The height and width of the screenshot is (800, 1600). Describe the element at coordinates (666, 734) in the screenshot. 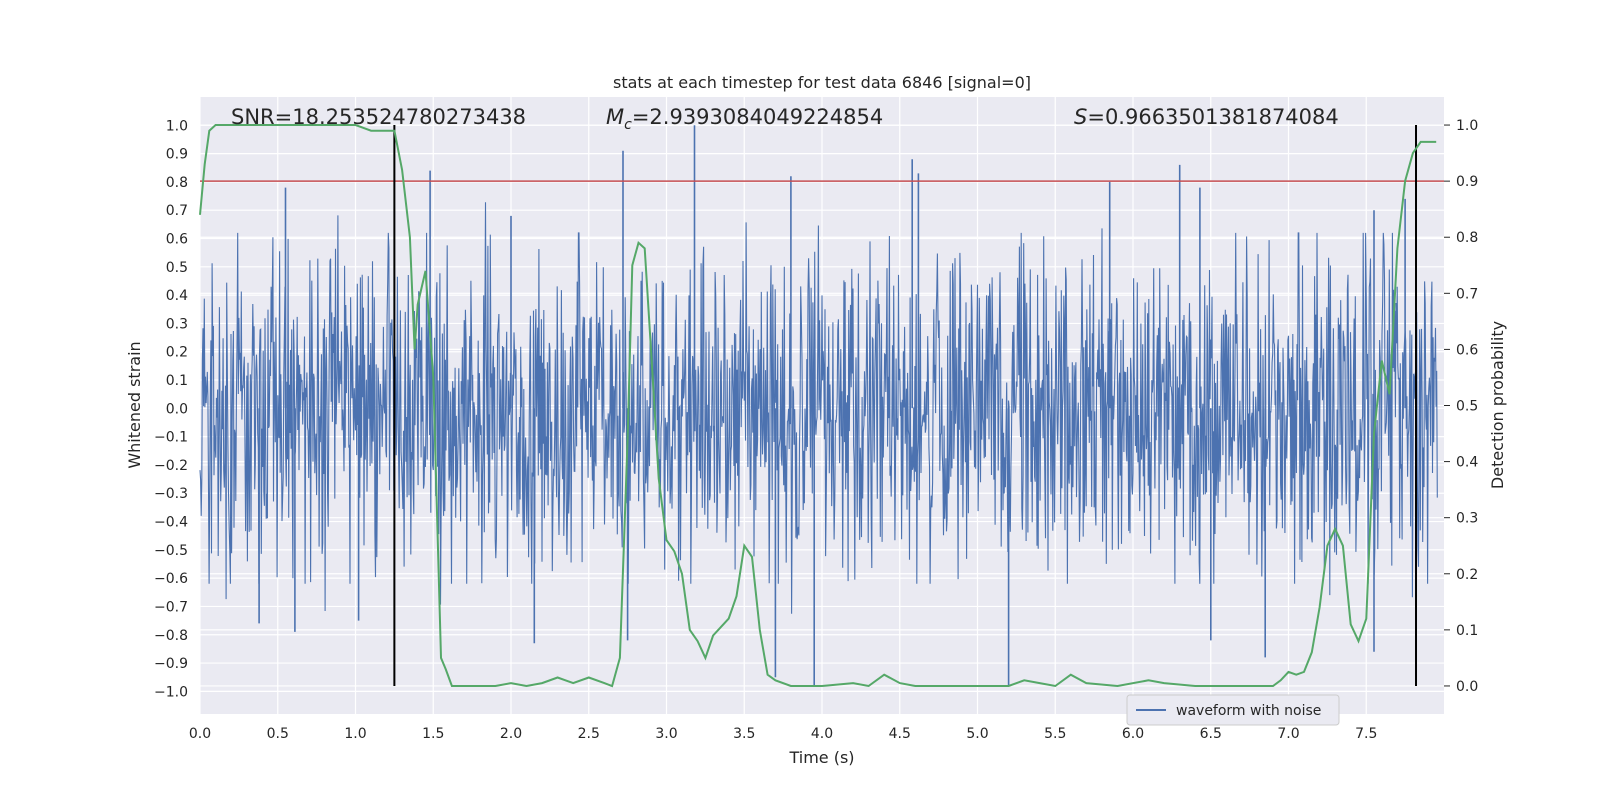

I see `x-tick-label: 3.0` at that location.